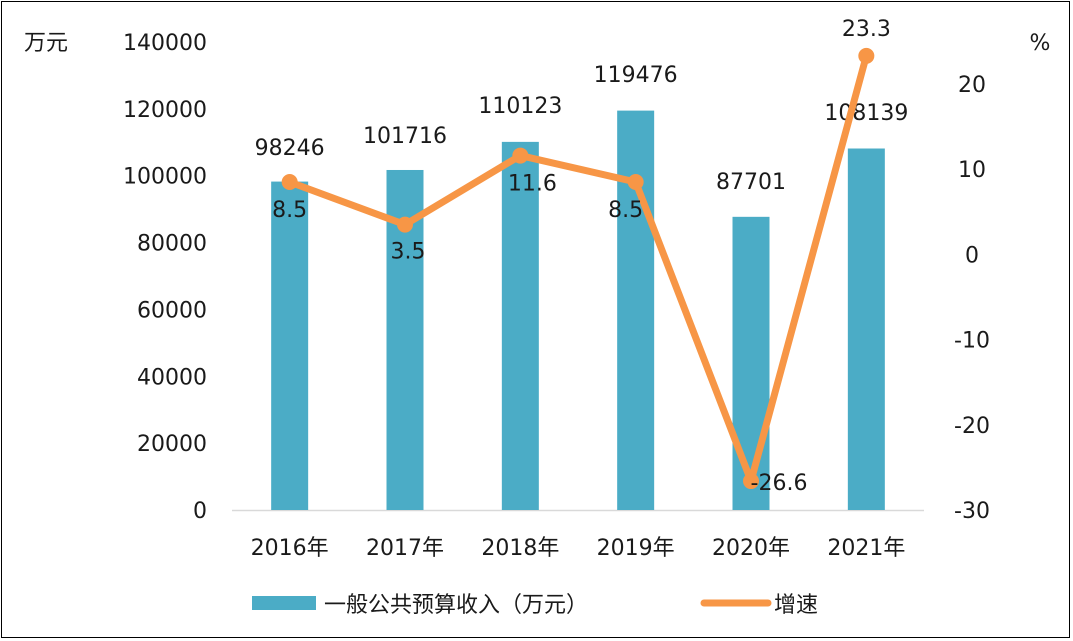  What do you see at coordinates (165, 277) in the screenshot?
I see `left-axis: 0 20000 40000 60000 80000 100000 120000 140000` at bounding box center [165, 277].